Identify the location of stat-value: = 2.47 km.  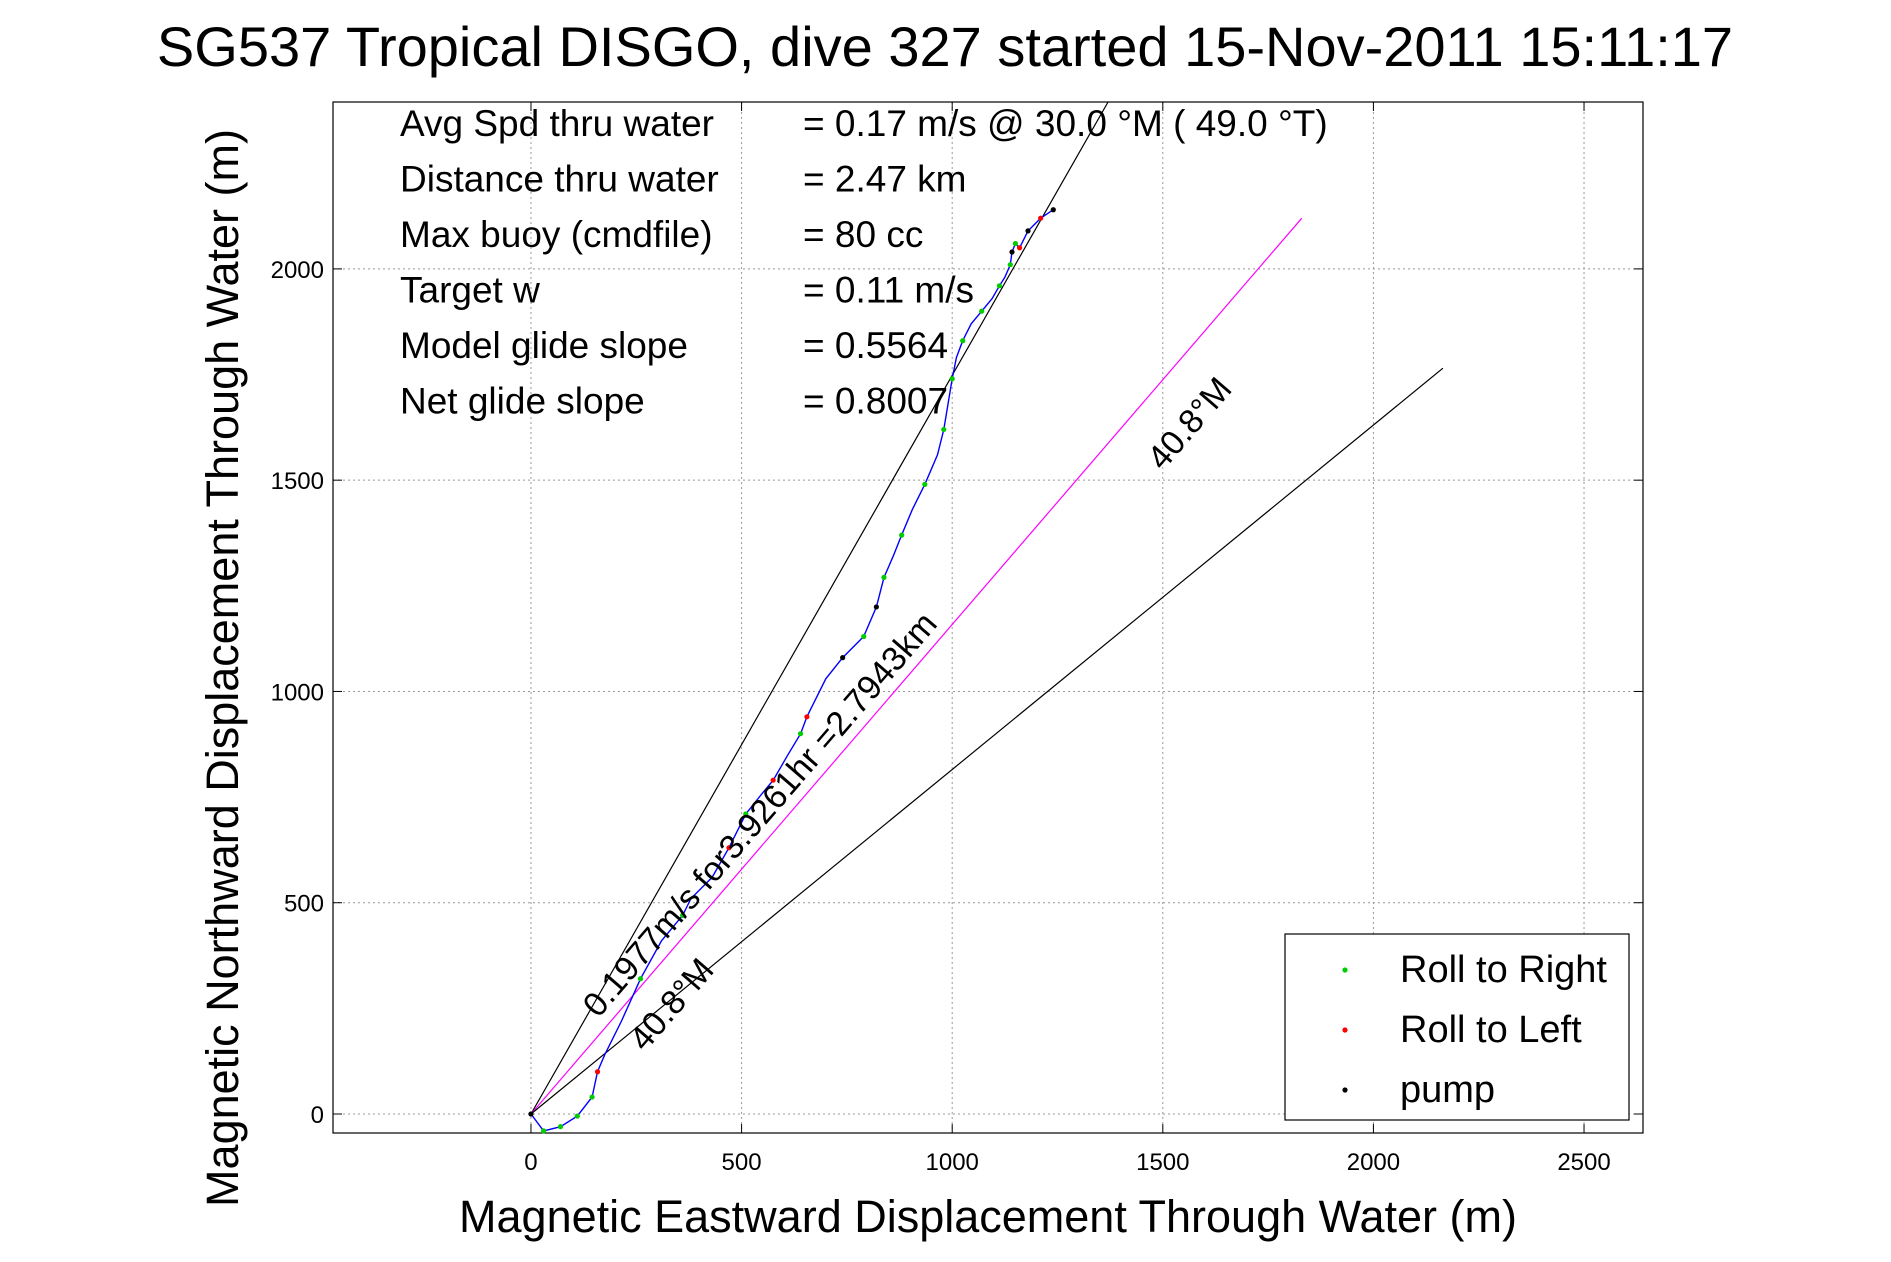
(885, 179).